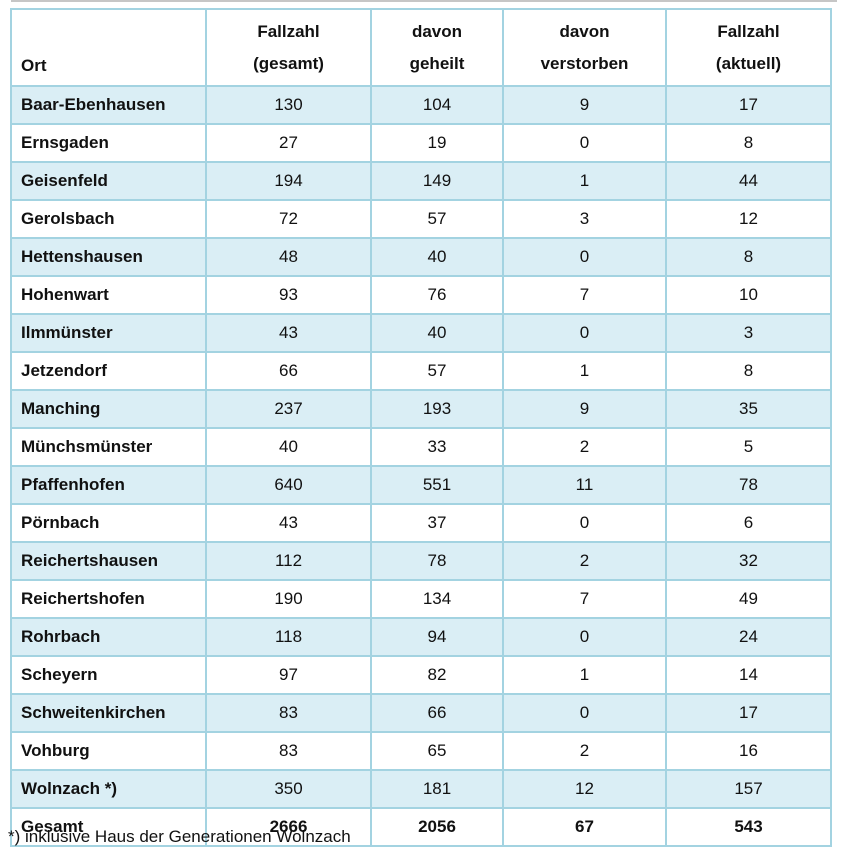 This screenshot has height=859, width=841. What do you see at coordinates (748, 47) in the screenshot?
I see `col-header-fallzahl-aktuell: Fallzahl (aktuell)` at bounding box center [748, 47].